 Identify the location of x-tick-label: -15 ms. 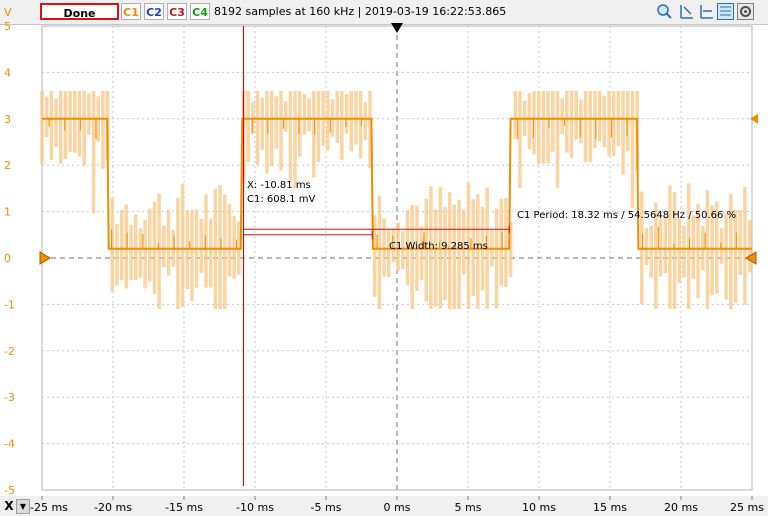
(184, 507).